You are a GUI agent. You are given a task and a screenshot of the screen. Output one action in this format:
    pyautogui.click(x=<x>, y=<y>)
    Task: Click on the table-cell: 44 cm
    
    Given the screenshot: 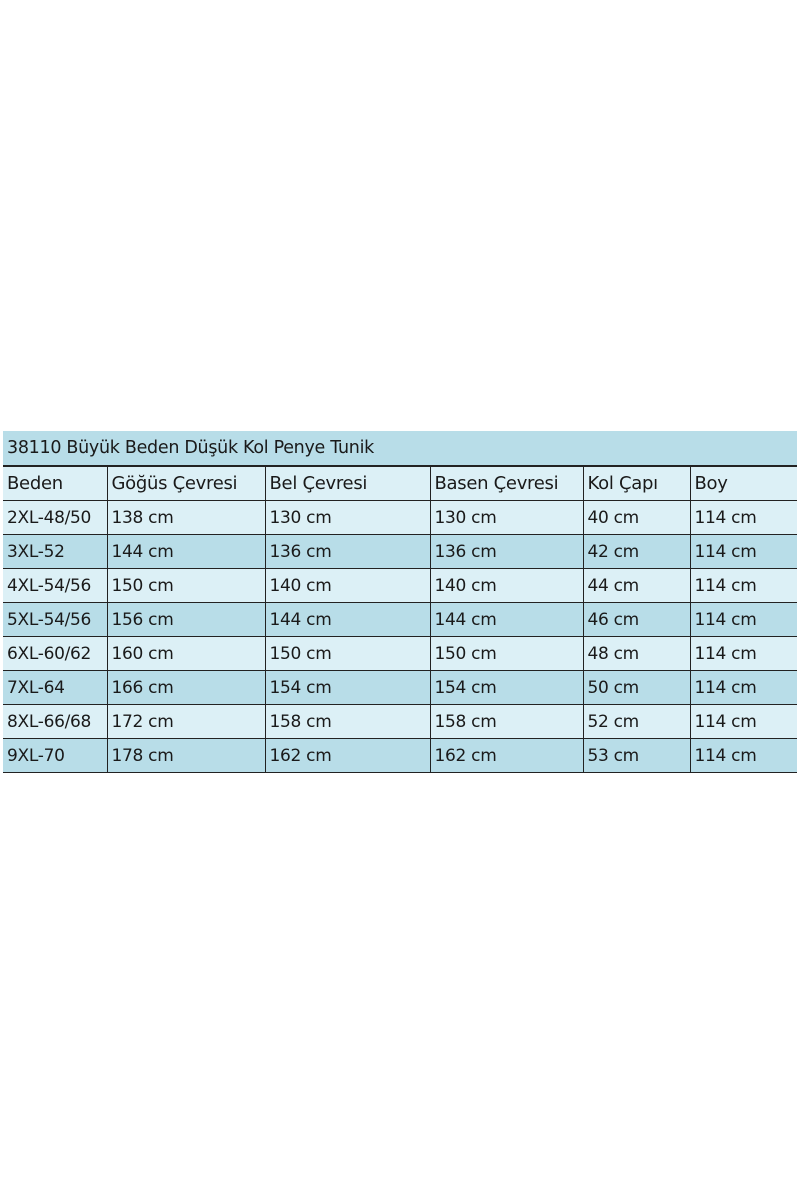 What is the action you would take?
    pyautogui.click(x=636, y=585)
    